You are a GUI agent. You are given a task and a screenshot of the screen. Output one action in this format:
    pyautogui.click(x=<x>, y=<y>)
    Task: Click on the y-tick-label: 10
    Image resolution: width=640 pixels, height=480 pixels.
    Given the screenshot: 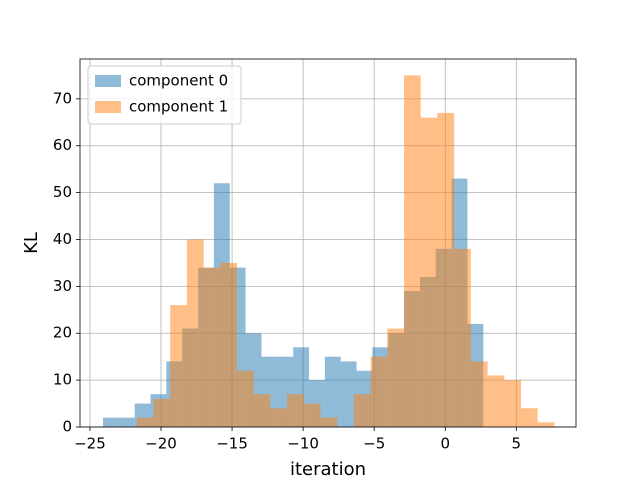 What is the action you would take?
    pyautogui.click(x=62, y=380)
    